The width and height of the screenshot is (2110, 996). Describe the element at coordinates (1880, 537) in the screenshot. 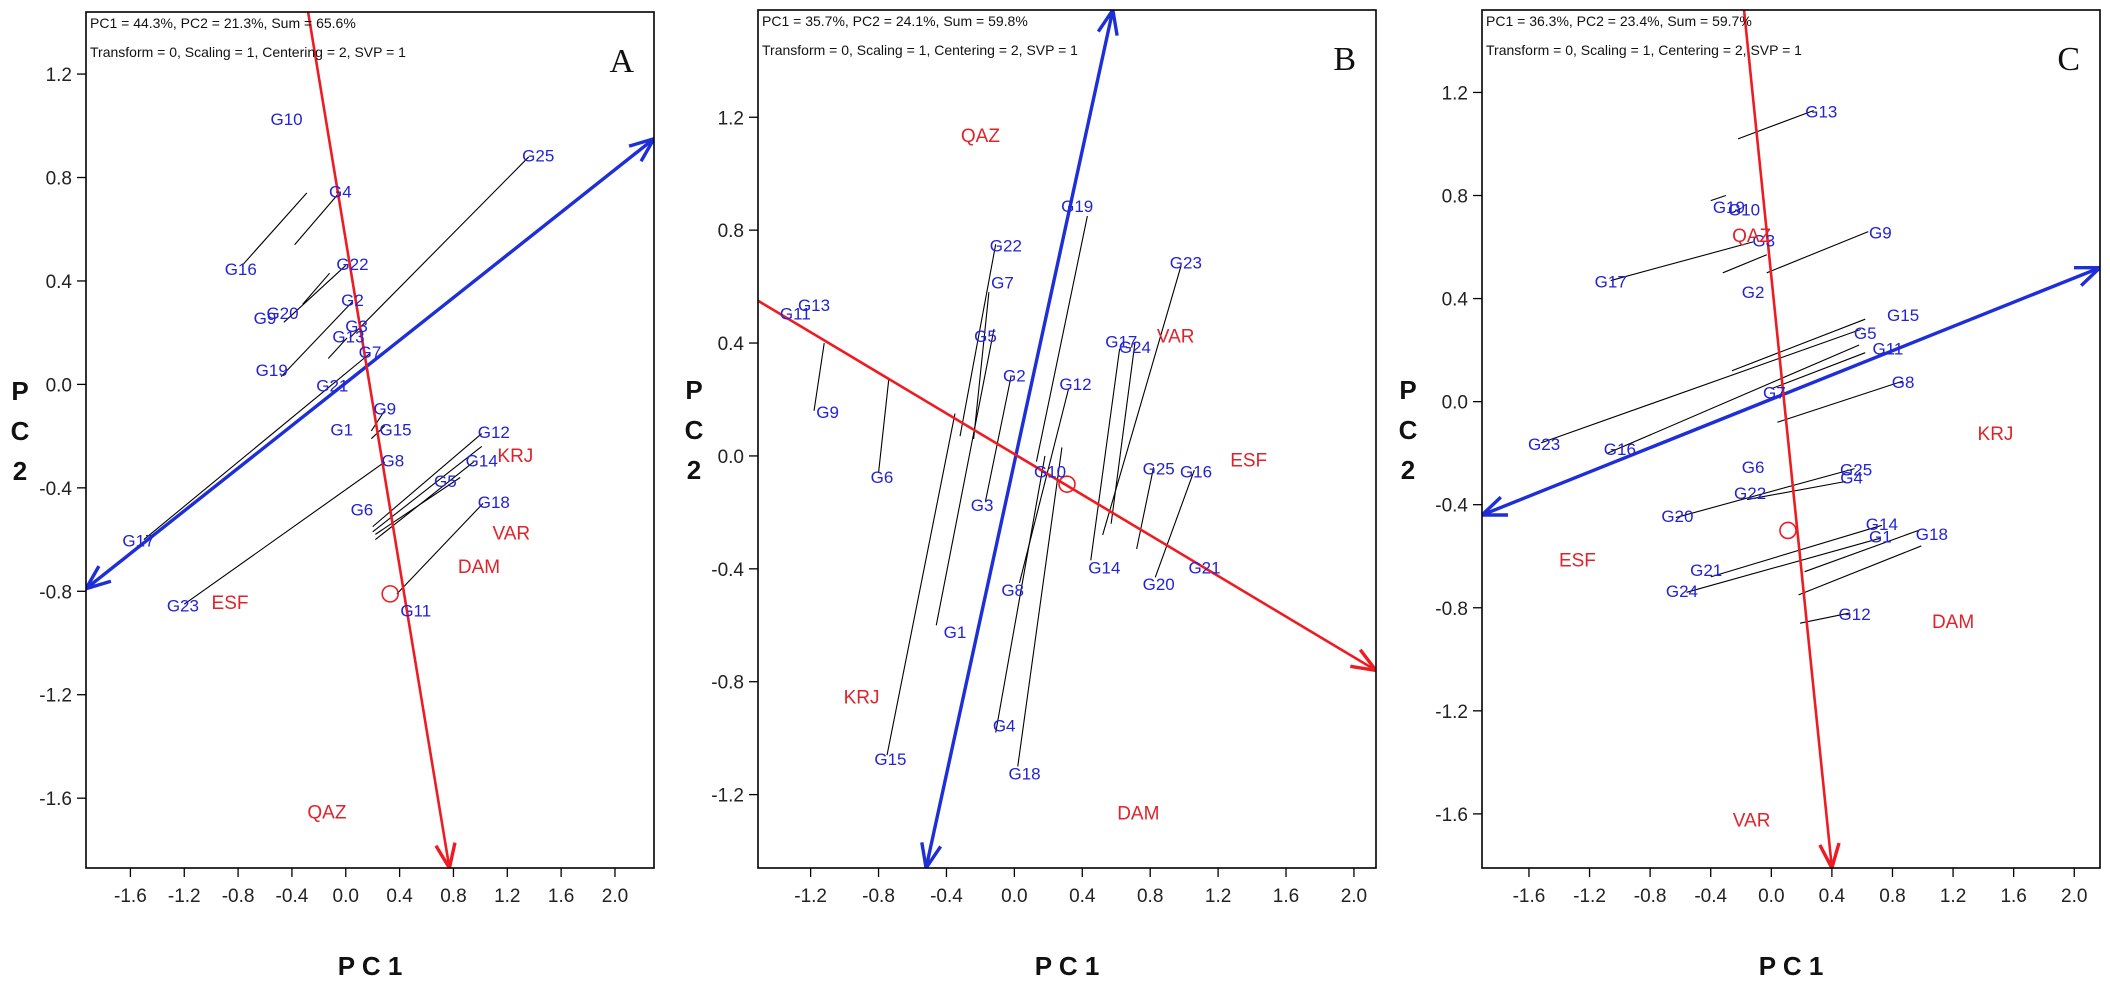

I see `genotype-label: G1` at that location.